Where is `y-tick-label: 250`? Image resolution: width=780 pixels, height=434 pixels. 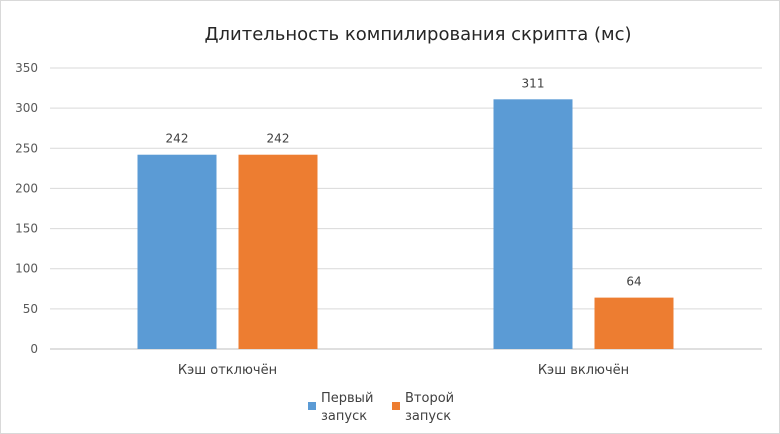
y-tick-label: 250 is located at coordinates (26, 148).